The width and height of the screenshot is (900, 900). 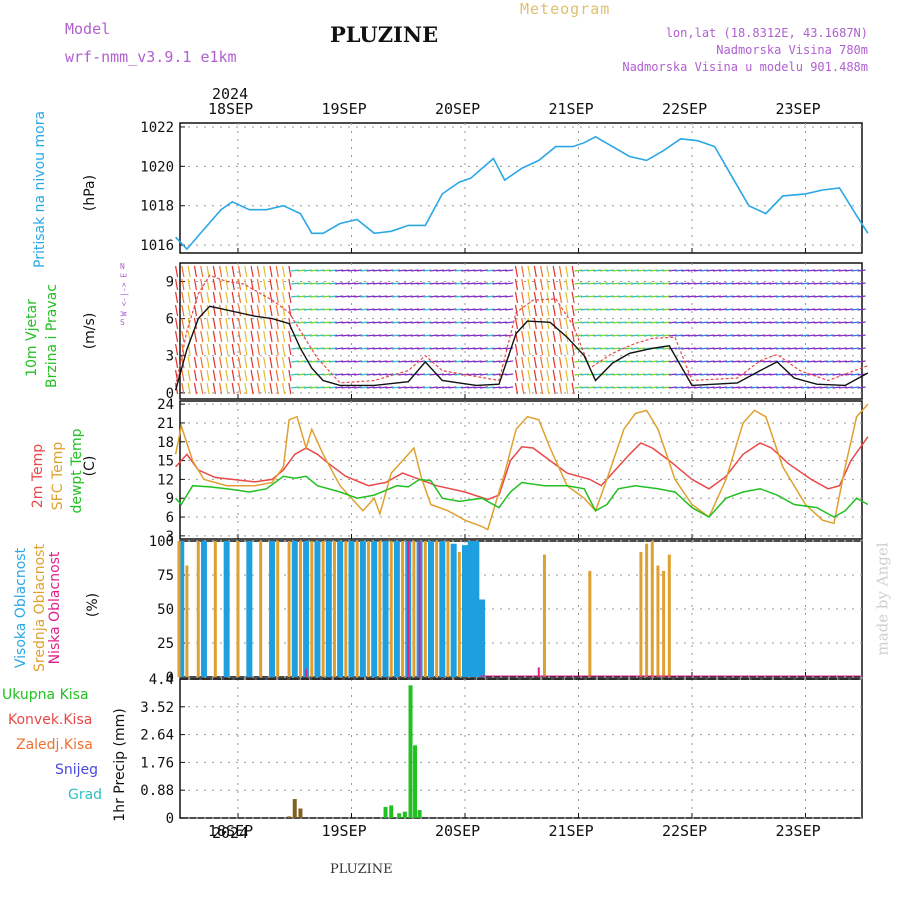 I want to click on date-label: 20SEP, so click(x=458, y=831).